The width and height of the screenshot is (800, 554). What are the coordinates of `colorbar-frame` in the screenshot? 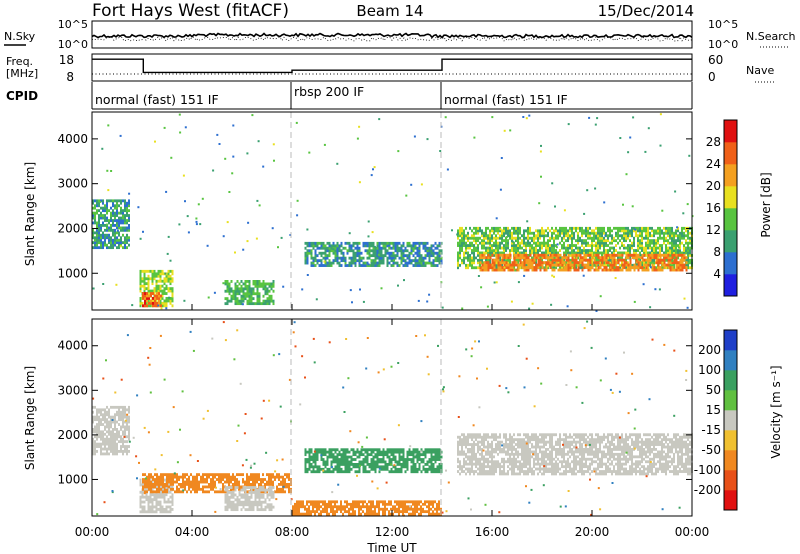 It's located at (730, 208).